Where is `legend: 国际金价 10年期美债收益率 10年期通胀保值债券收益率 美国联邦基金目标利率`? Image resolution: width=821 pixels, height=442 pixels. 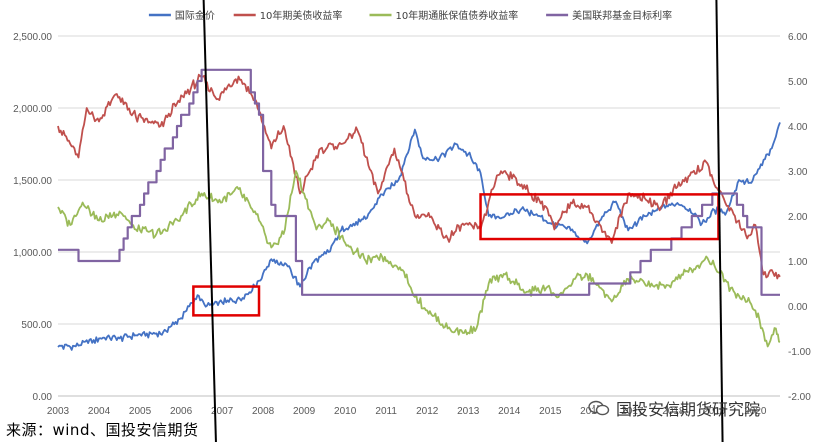 legend: 国际金价 10年期美债收益率 10年期通胀保值债券收益率 美国联邦基金目标利率 is located at coordinates (410, 15).